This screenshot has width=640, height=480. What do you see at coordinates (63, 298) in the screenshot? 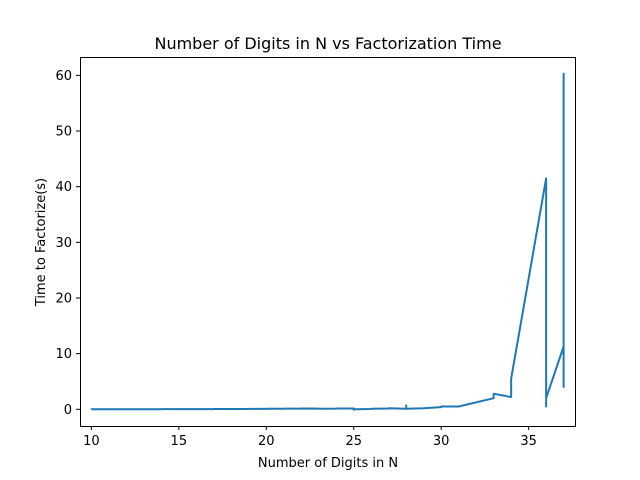
I see `y-tick-label: 20` at bounding box center [63, 298].